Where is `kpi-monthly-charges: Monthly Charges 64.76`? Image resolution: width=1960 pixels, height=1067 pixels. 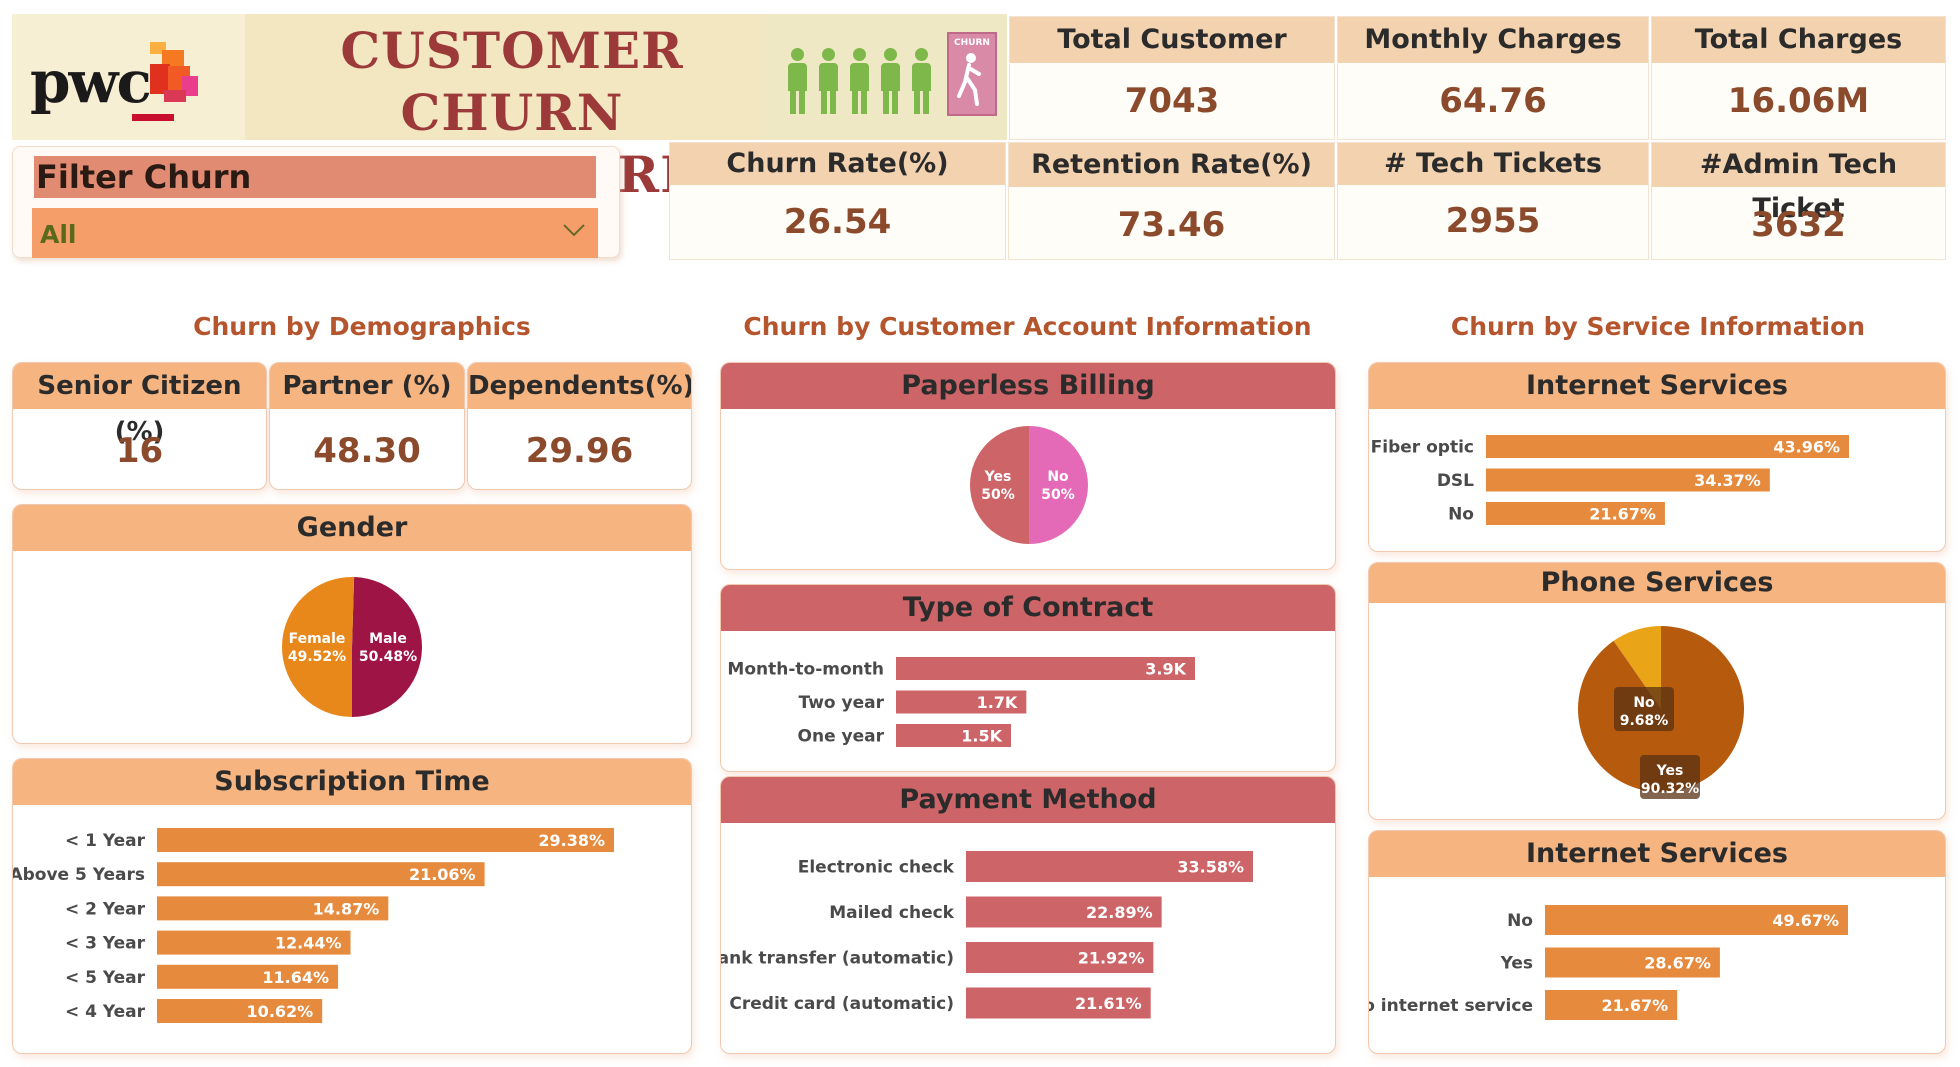
kpi-monthly-charges: Monthly Charges 64.76 is located at coordinates (1493, 78).